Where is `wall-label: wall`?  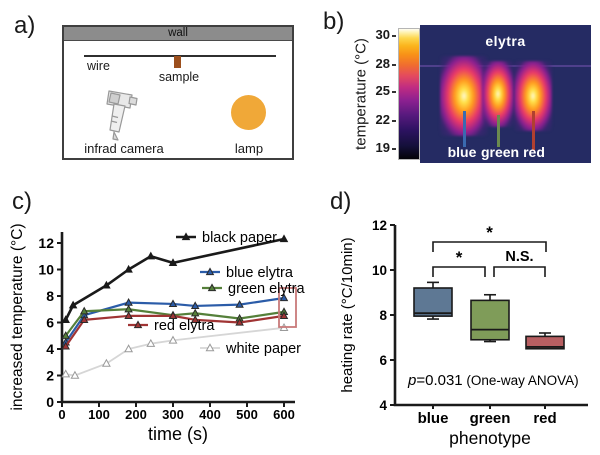
wall-label: wall is located at coordinates (178, 33).